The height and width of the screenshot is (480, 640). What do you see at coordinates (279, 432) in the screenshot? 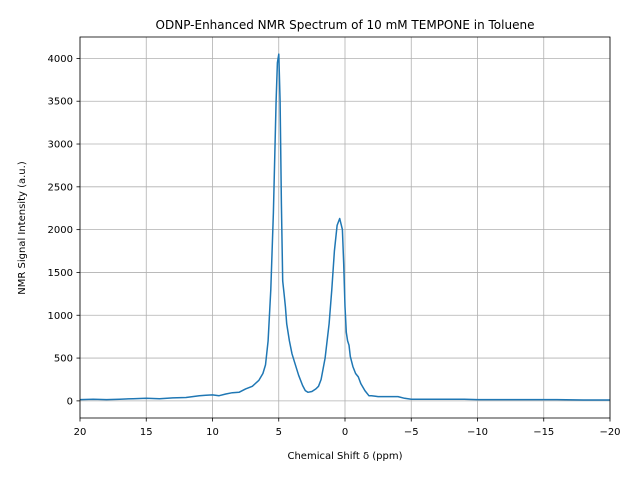
I see `x-tick-label: 5` at bounding box center [279, 432].